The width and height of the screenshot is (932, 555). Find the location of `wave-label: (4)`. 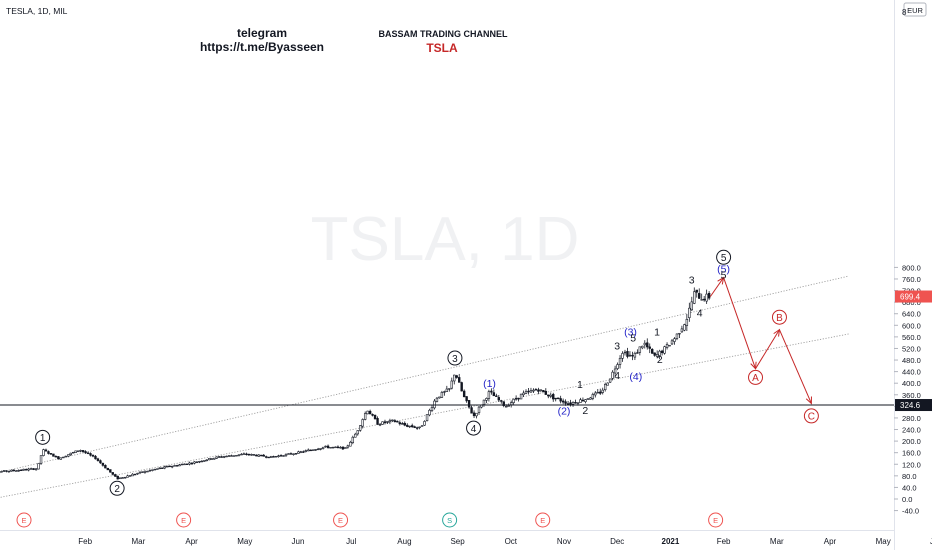

wave-label: (4) is located at coordinates (635, 377).